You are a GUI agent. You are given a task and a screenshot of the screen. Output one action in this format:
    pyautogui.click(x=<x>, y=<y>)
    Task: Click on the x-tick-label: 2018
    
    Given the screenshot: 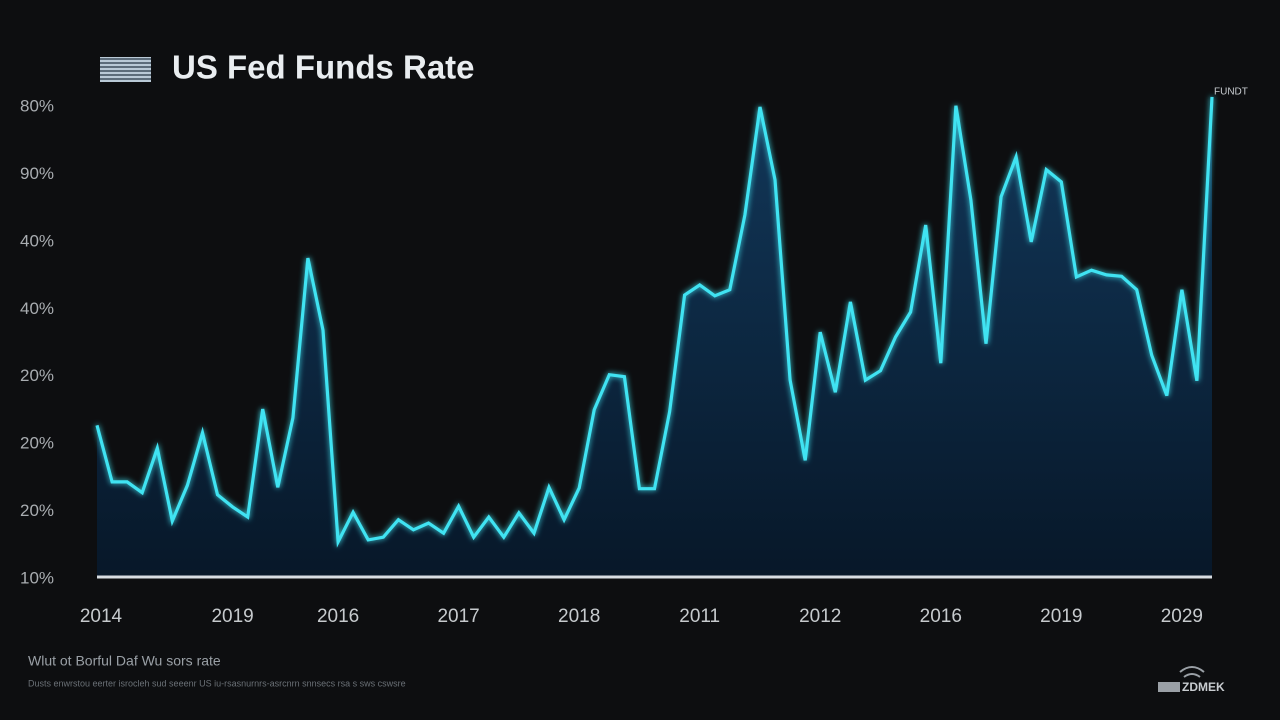 What is the action you would take?
    pyautogui.click(x=579, y=616)
    